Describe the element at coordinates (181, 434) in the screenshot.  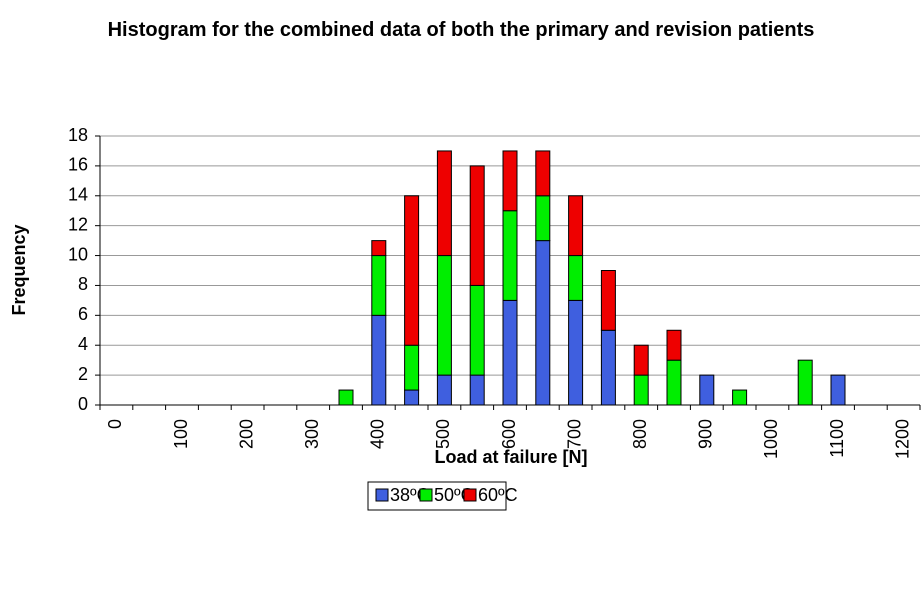
I see `x-tick-label: 100` at that location.